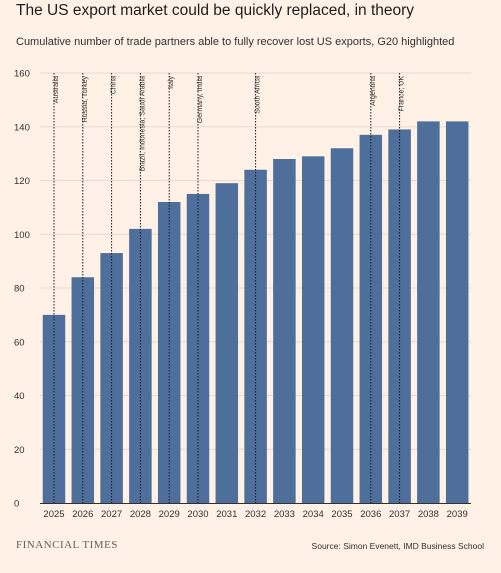  What do you see at coordinates (197, 514) in the screenshot?
I see `x-tick-label: 2030` at bounding box center [197, 514].